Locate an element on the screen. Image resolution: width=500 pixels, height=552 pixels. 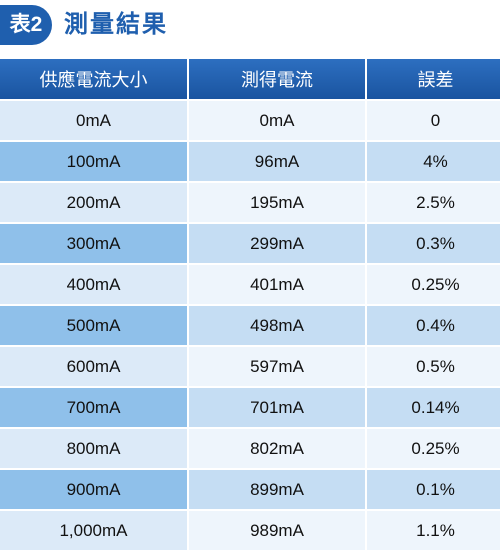
table-row: 700mA 701mA 0.14% is located at coordinates (250, 407).